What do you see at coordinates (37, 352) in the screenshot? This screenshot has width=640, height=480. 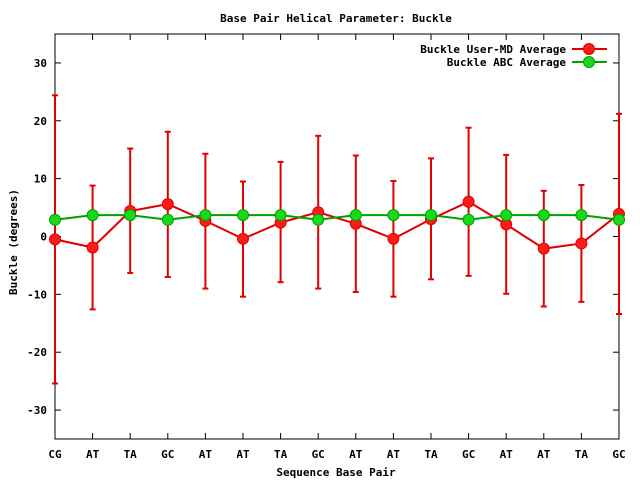 I see `y-tick-label: -20` at bounding box center [37, 352].